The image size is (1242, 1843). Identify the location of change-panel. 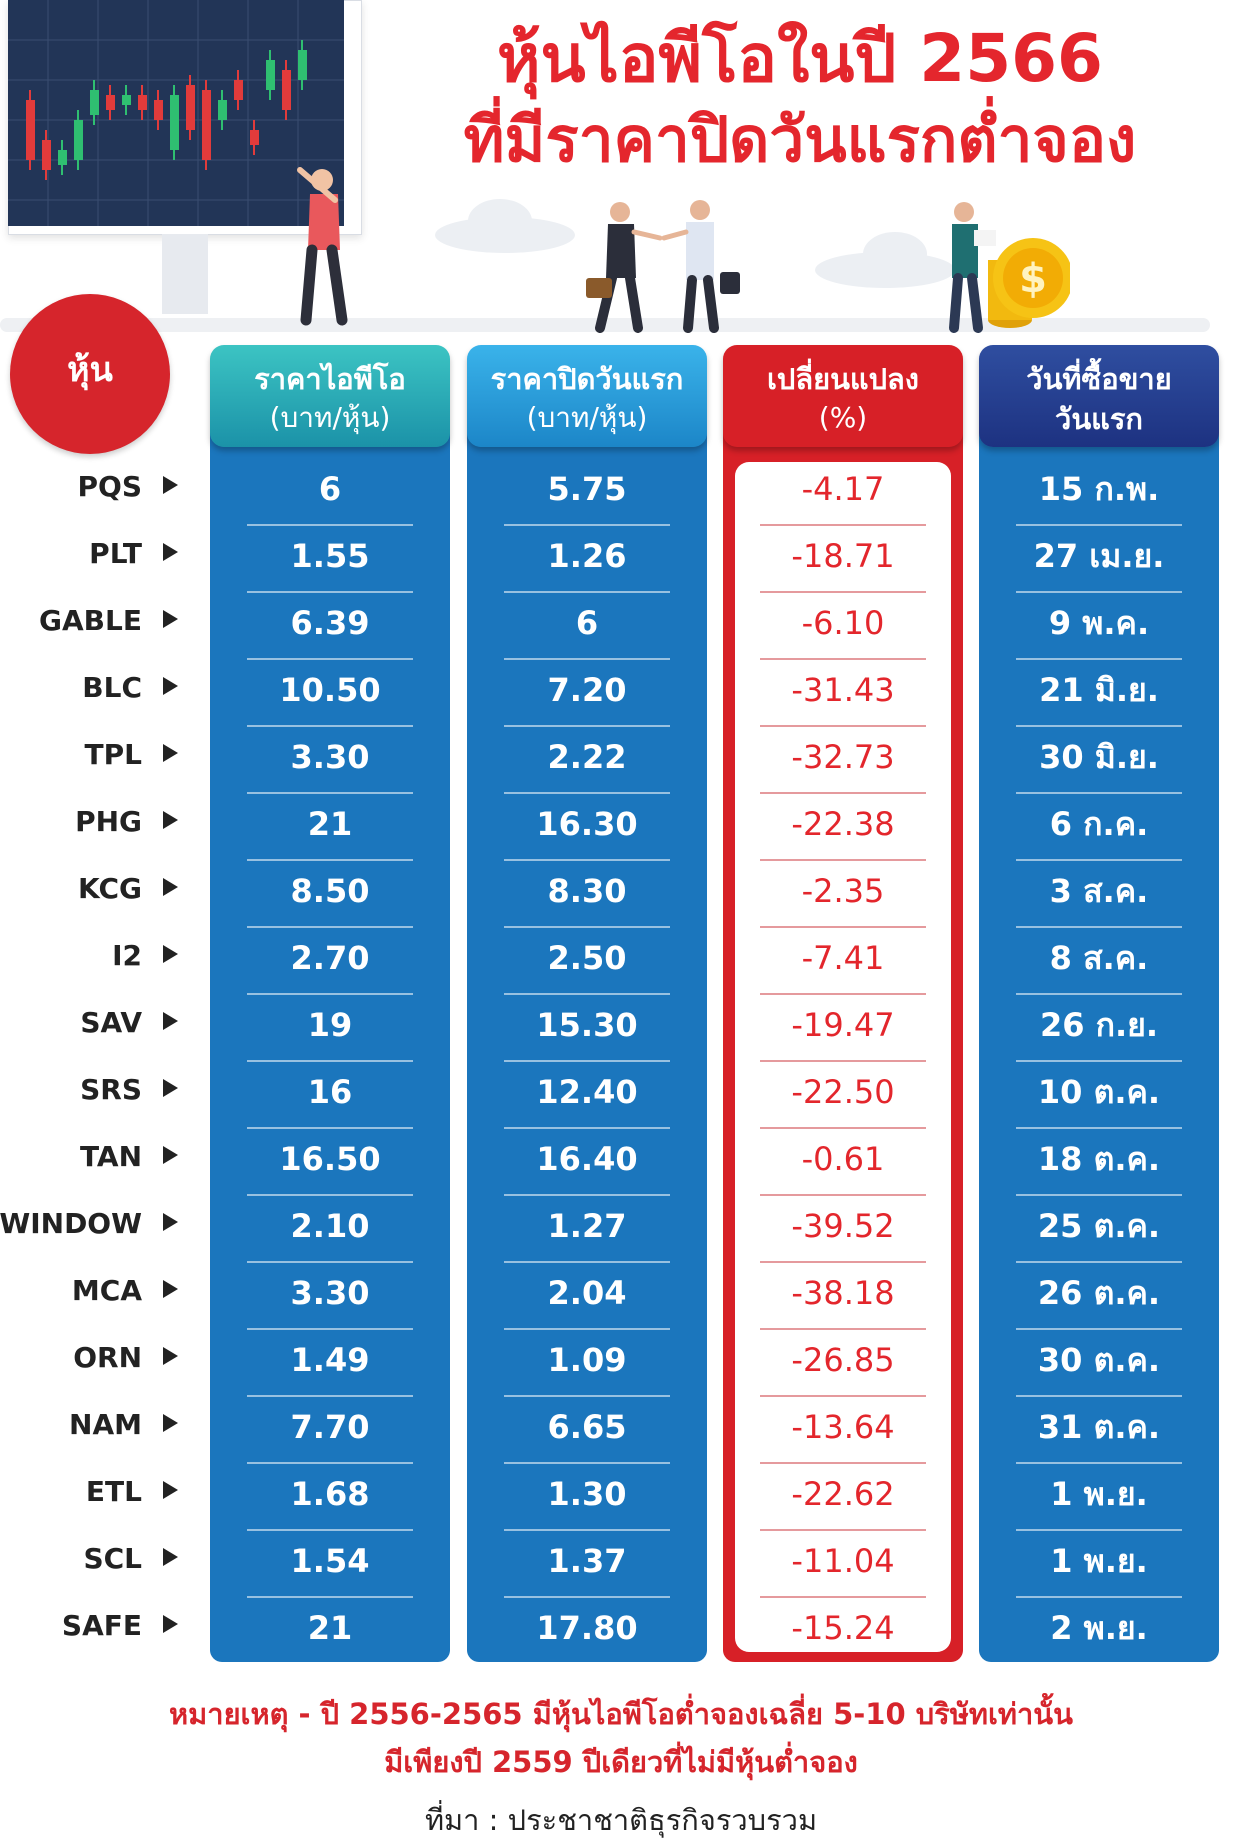
(843, 1031).